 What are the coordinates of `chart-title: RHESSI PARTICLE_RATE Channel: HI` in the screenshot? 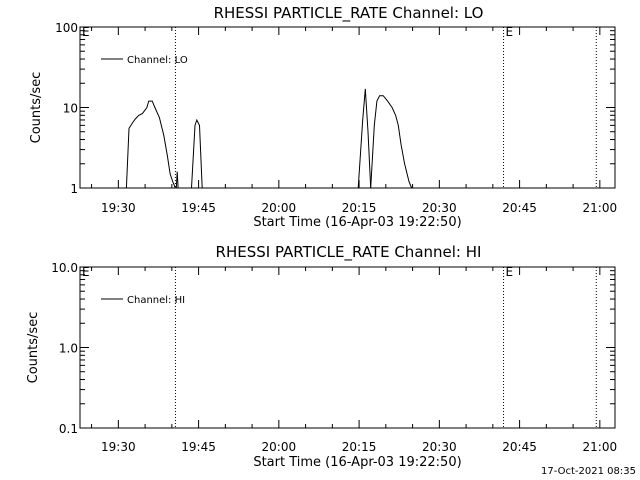 It's located at (349, 252).